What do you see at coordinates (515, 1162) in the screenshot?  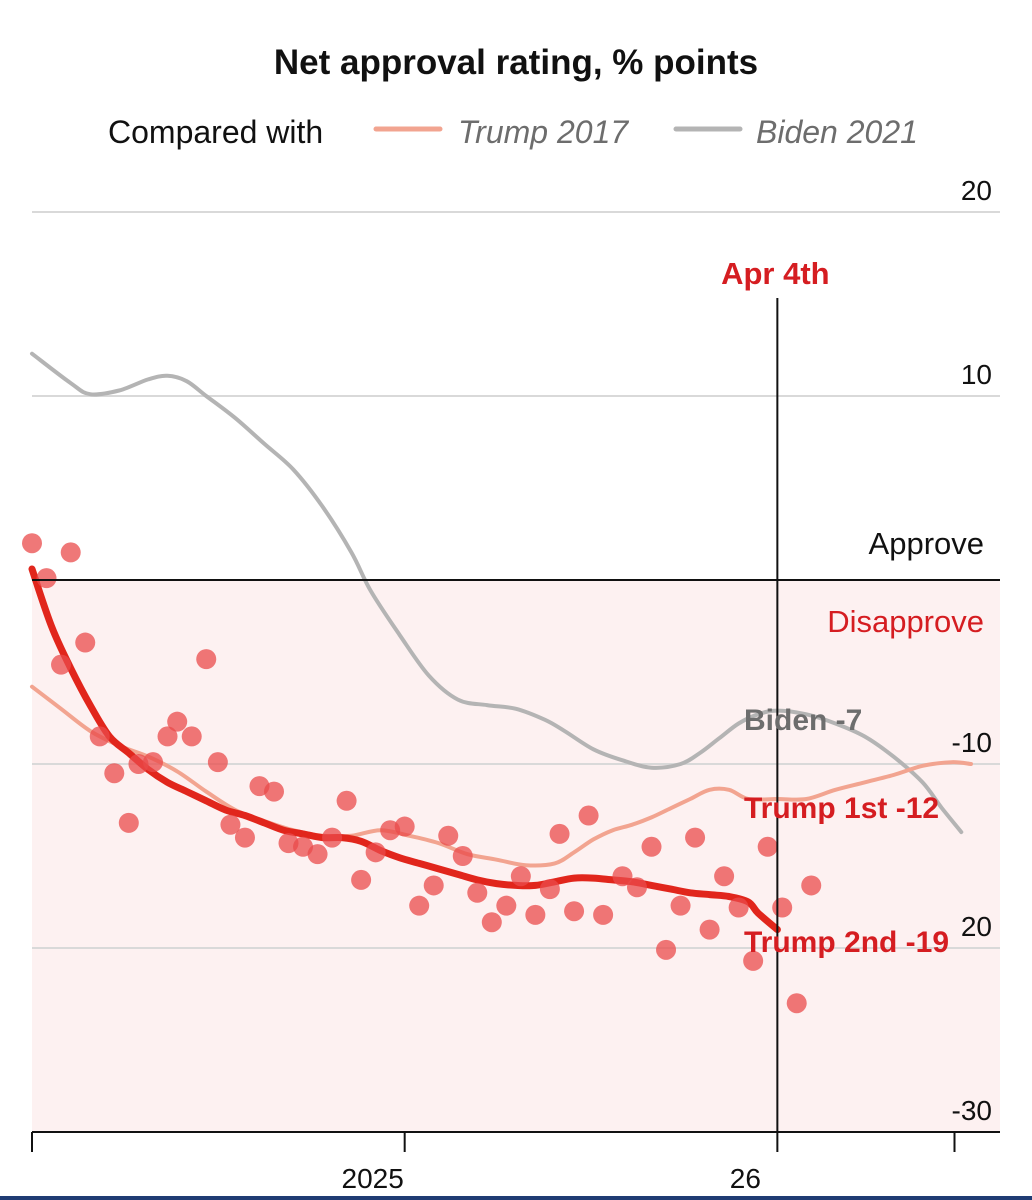 I see `x-axis: 2025 26` at bounding box center [515, 1162].